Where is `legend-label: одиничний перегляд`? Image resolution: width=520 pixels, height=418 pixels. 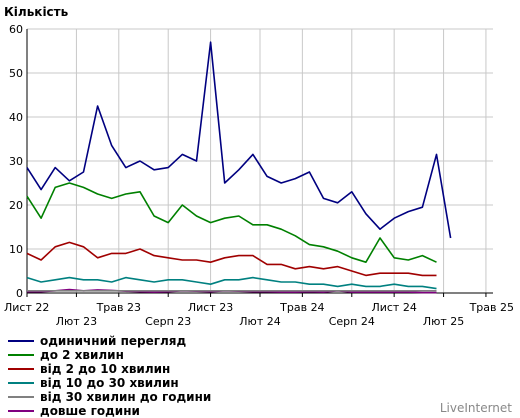 legend-label: одиничний перегляд is located at coordinates (113, 341).